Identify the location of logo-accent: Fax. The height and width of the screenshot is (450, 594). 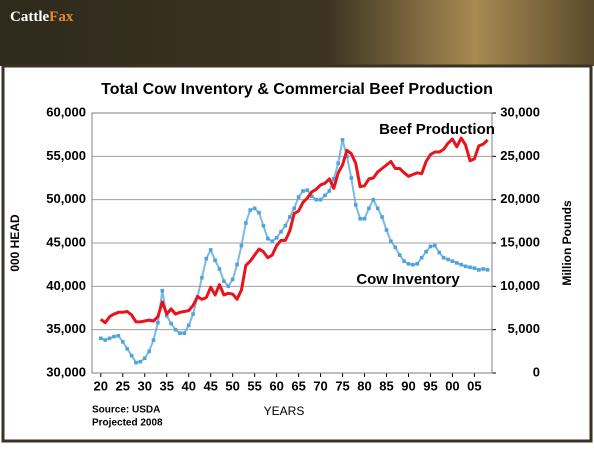
(61, 17).